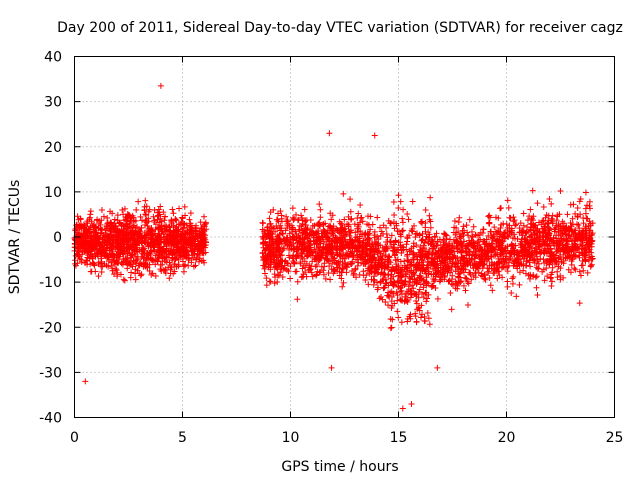 The image size is (640, 480). Describe the element at coordinates (507, 438) in the screenshot. I see `x-tick-label: 20` at that location.